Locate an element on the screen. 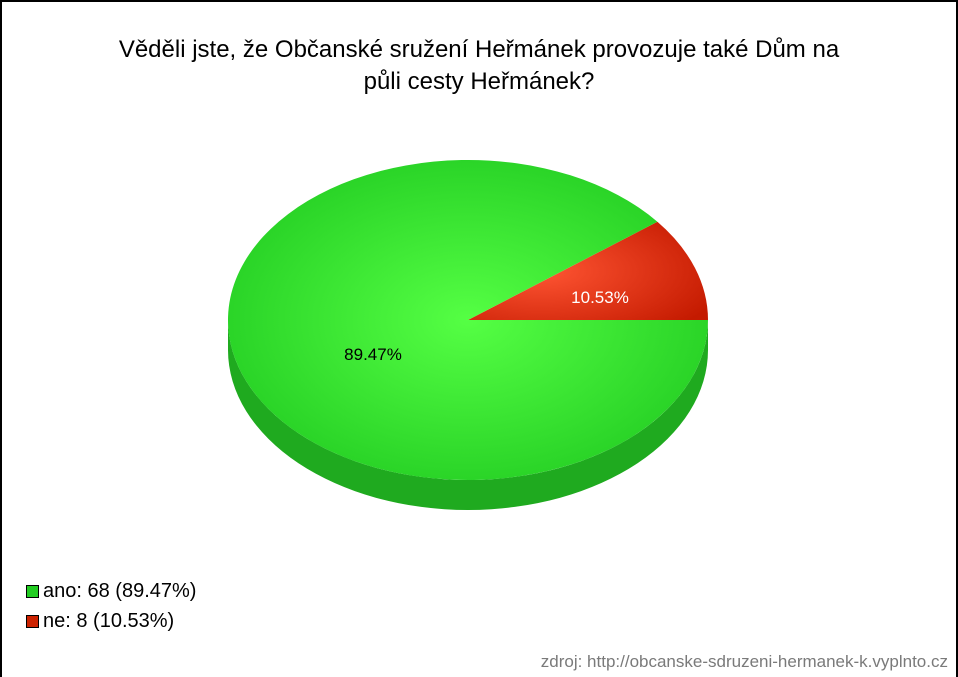  pie-slice-ne is located at coordinates (588, 270).